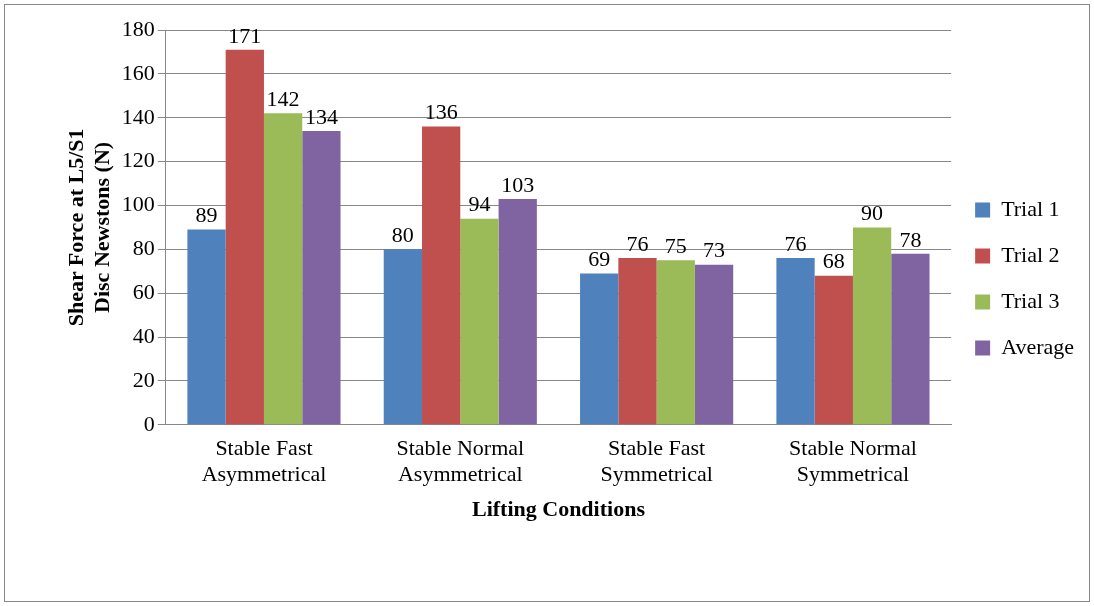 The width and height of the screenshot is (1094, 606). Describe the element at coordinates (558, 509) in the screenshot. I see `x-axis-title: Lifting Conditions` at that location.